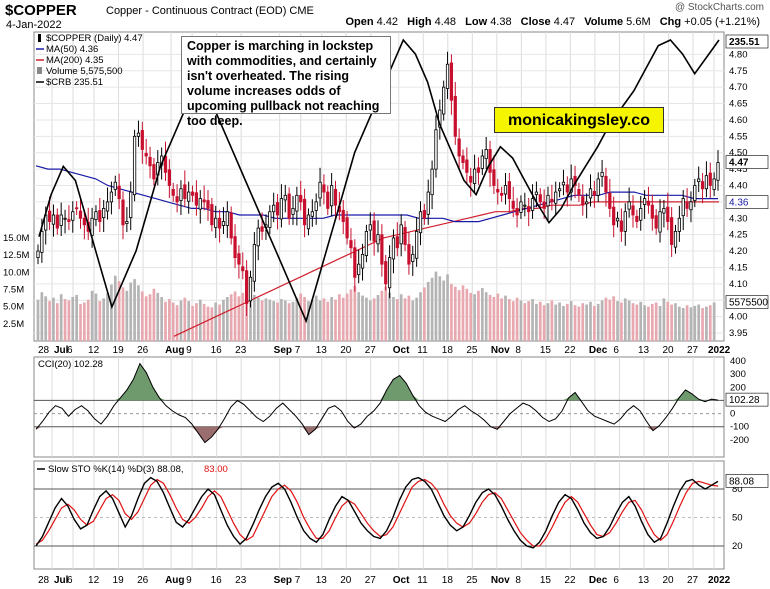 This screenshot has height=589, width=770. What do you see at coordinates (44, 350) in the screenshot?
I see `x-tick-label: 28` at bounding box center [44, 350].